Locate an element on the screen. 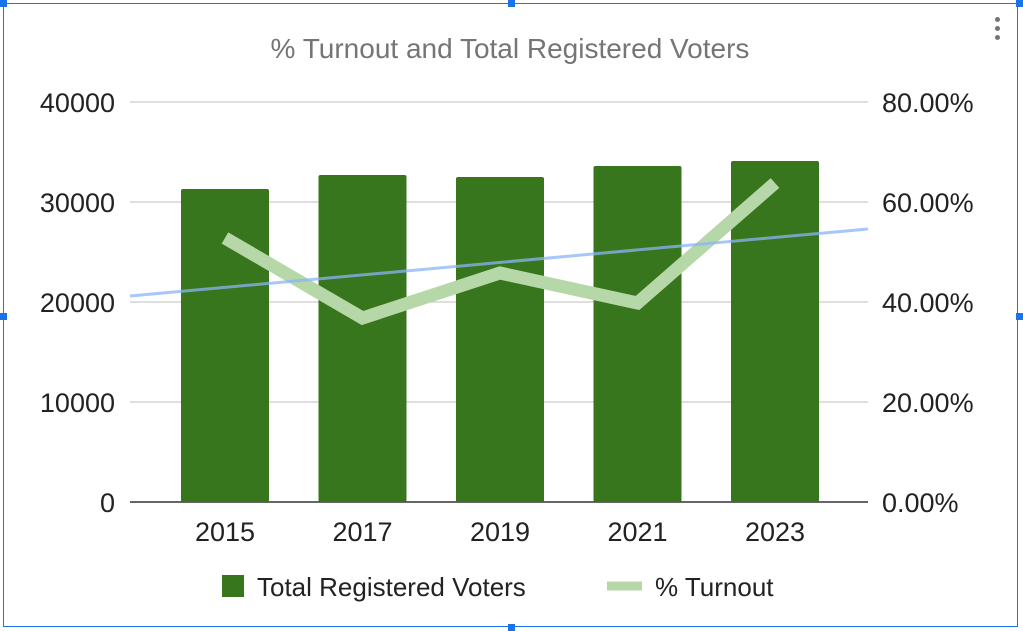  resize-handle-right is located at coordinates (1019, 316).